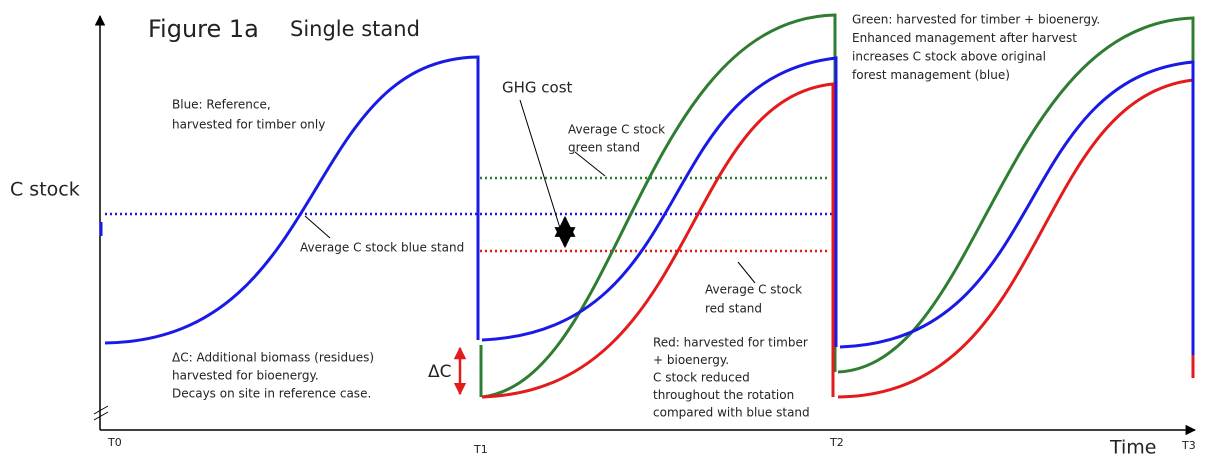 The height and width of the screenshot is (459, 1205). What do you see at coordinates (480, 449) in the screenshot?
I see `tick-label: T1` at bounding box center [480, 449].